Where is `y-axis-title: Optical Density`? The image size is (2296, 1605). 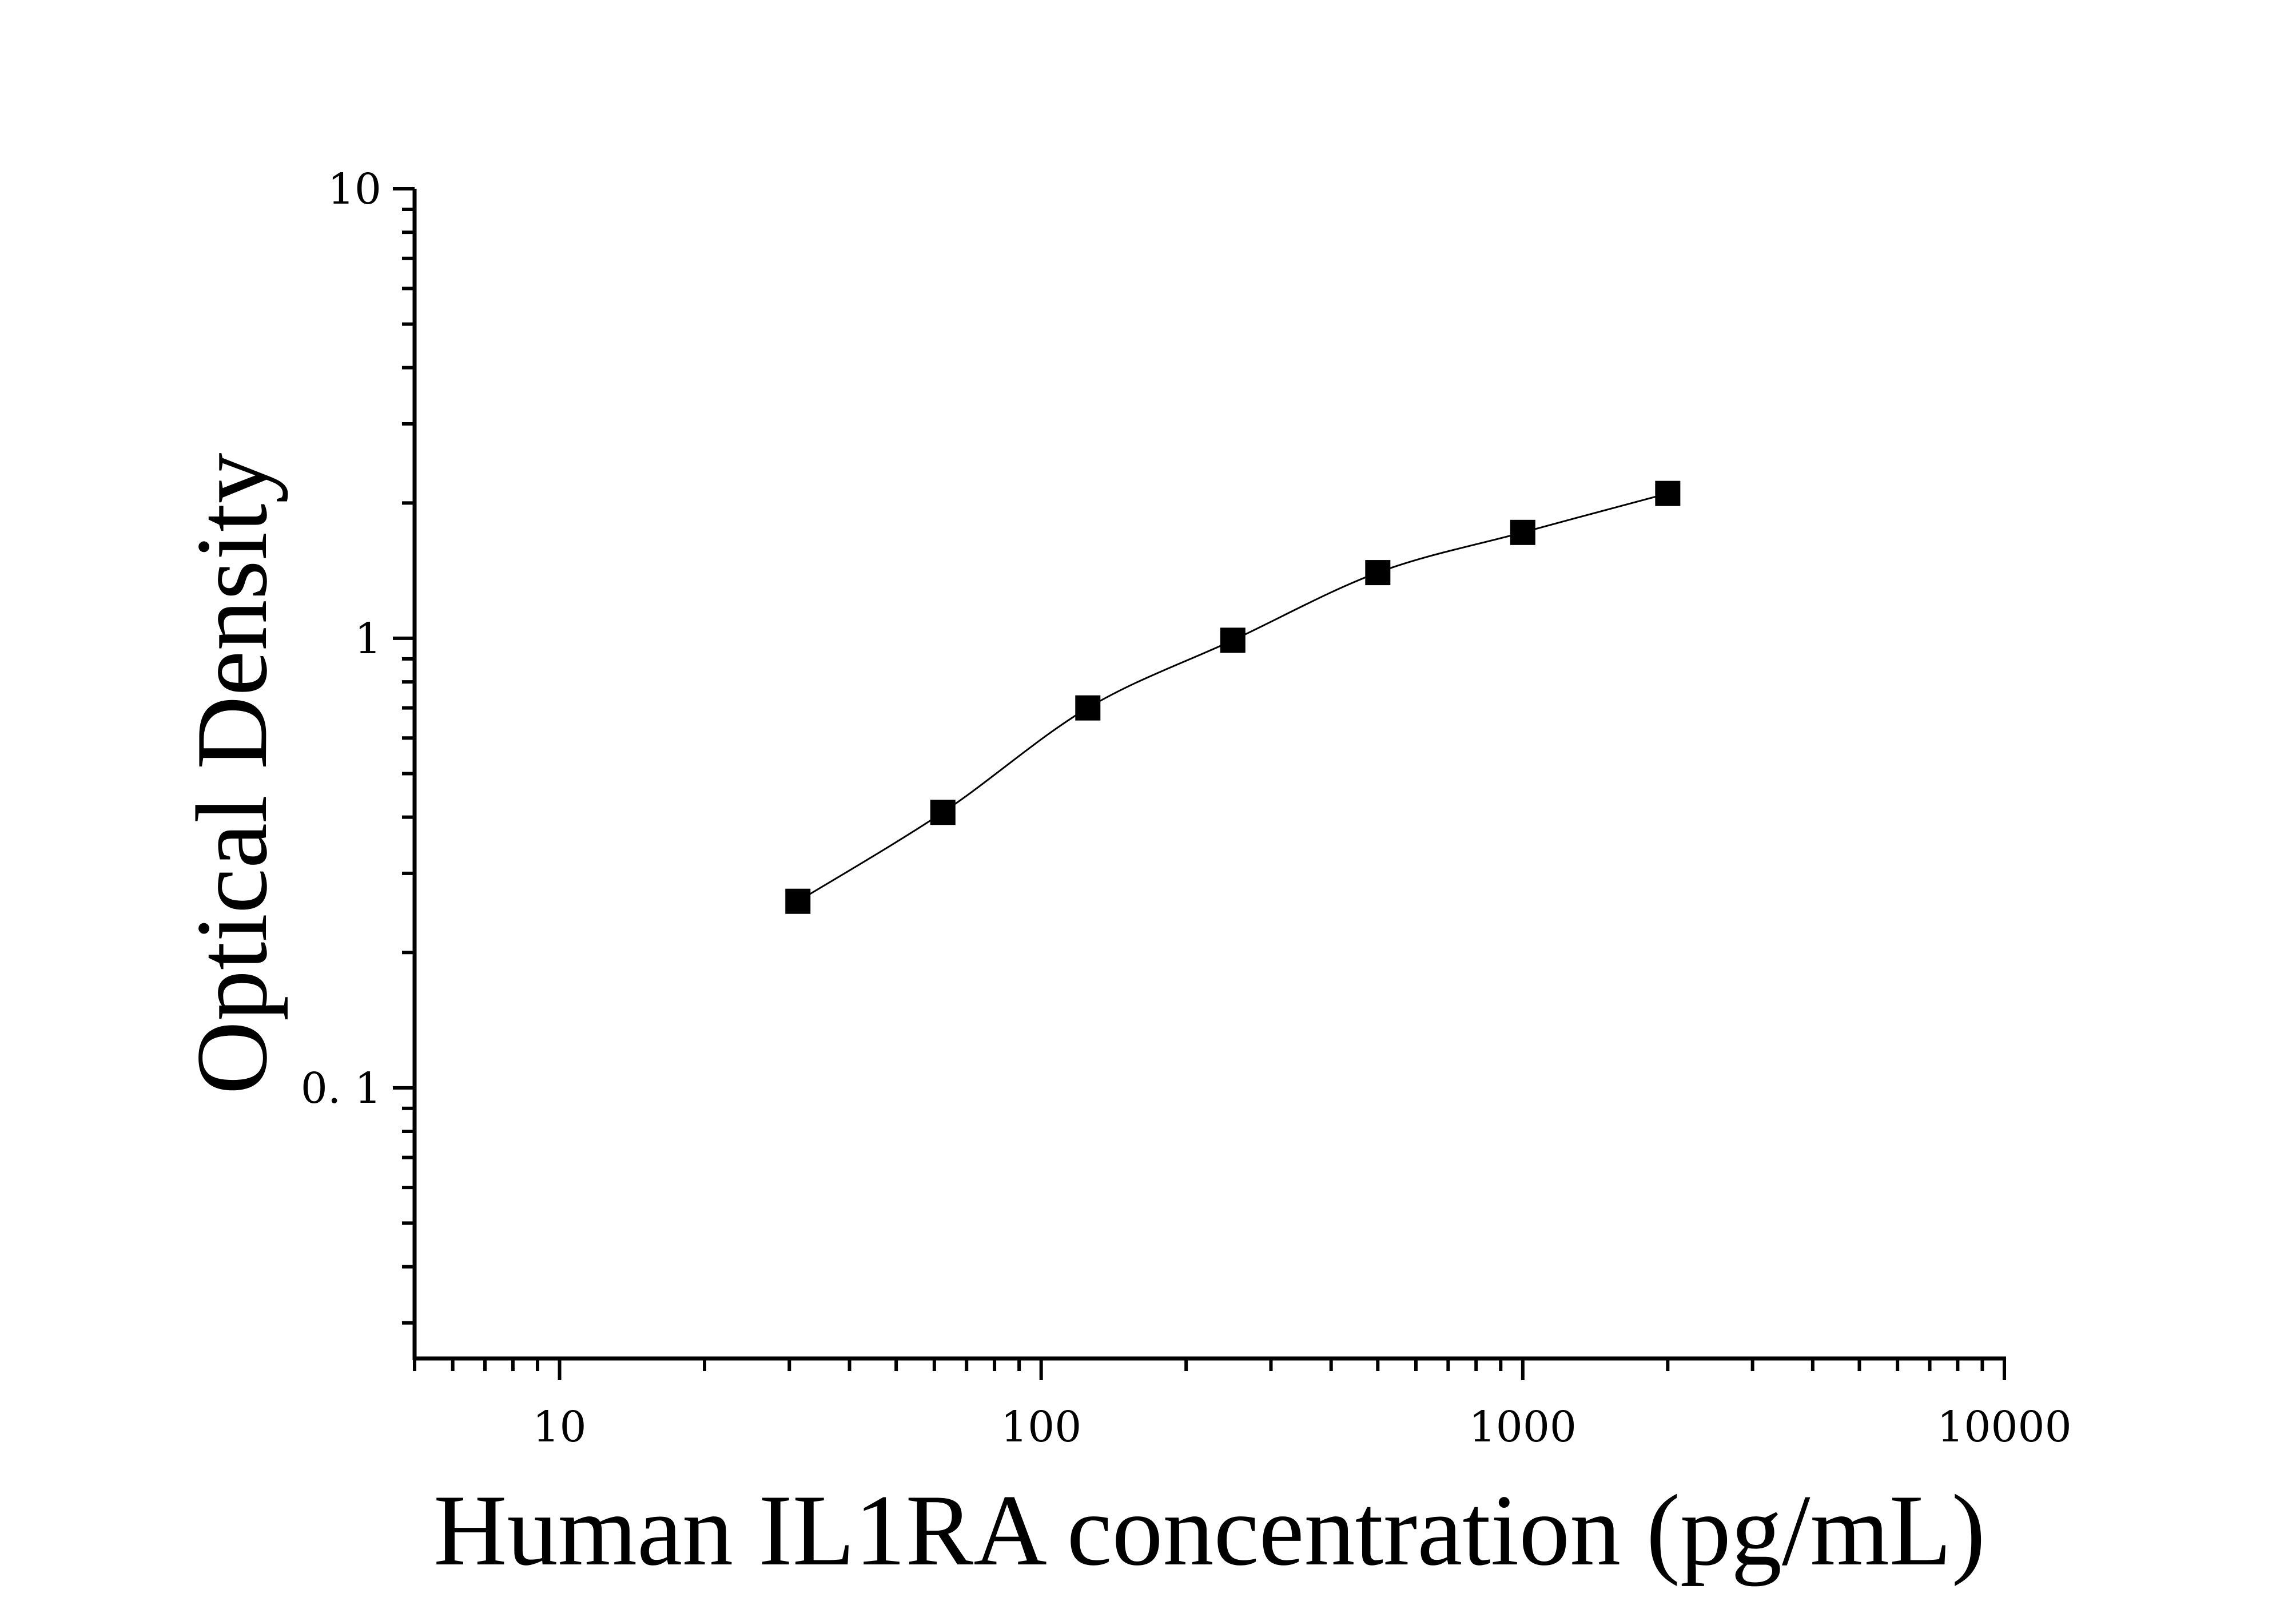
y-axis-title: Optical Density is located at coordinates (232, 773).